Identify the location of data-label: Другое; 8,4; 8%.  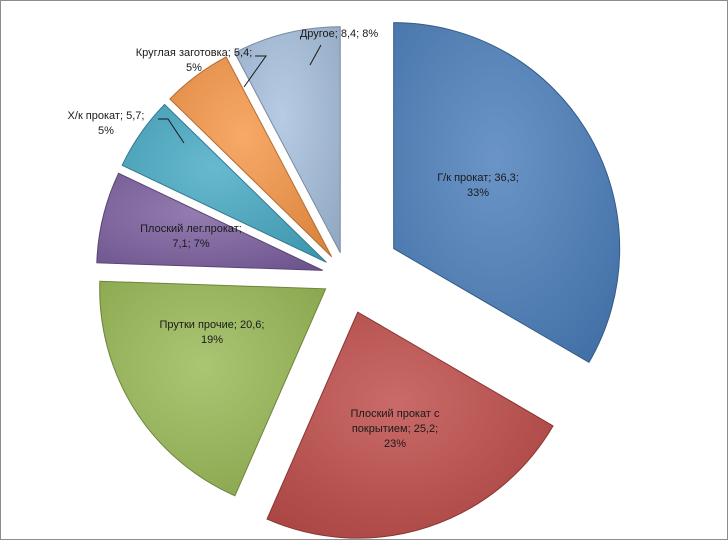
(339, 34).